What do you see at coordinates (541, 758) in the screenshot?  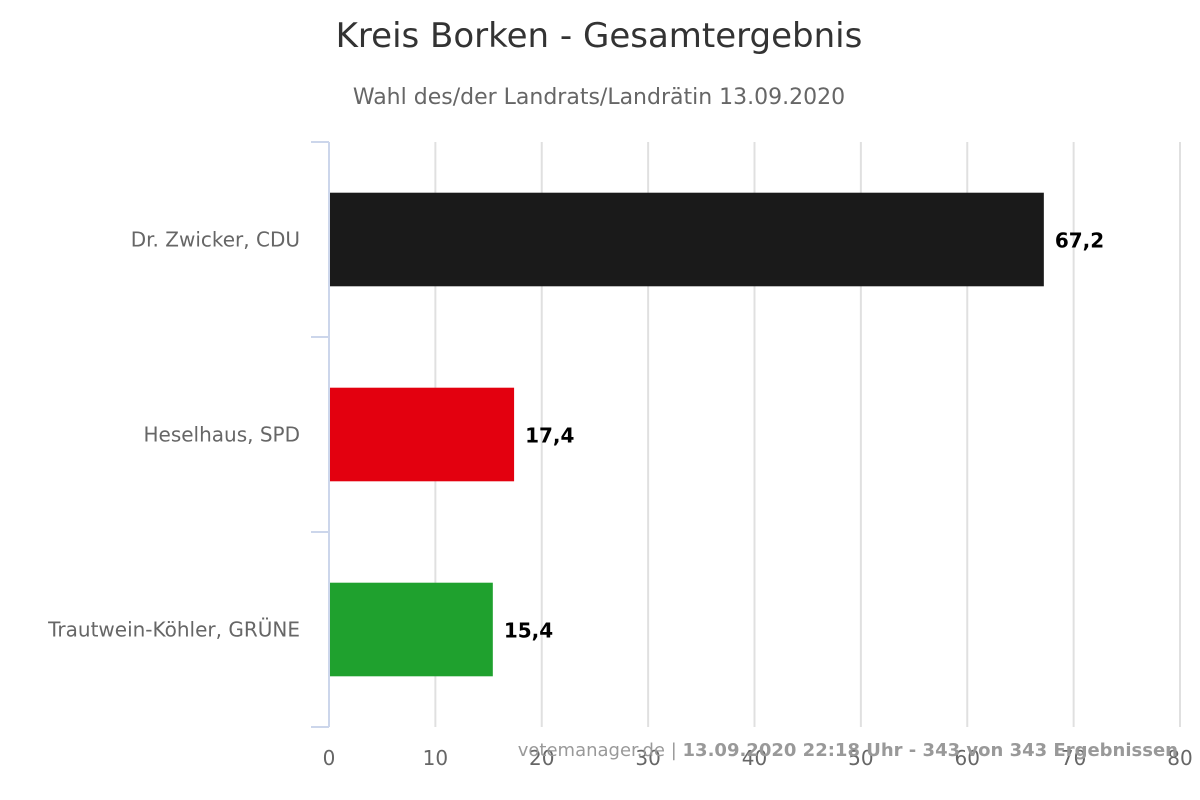 I see `x-tick-label: 20` at bounding box center [541, 758].